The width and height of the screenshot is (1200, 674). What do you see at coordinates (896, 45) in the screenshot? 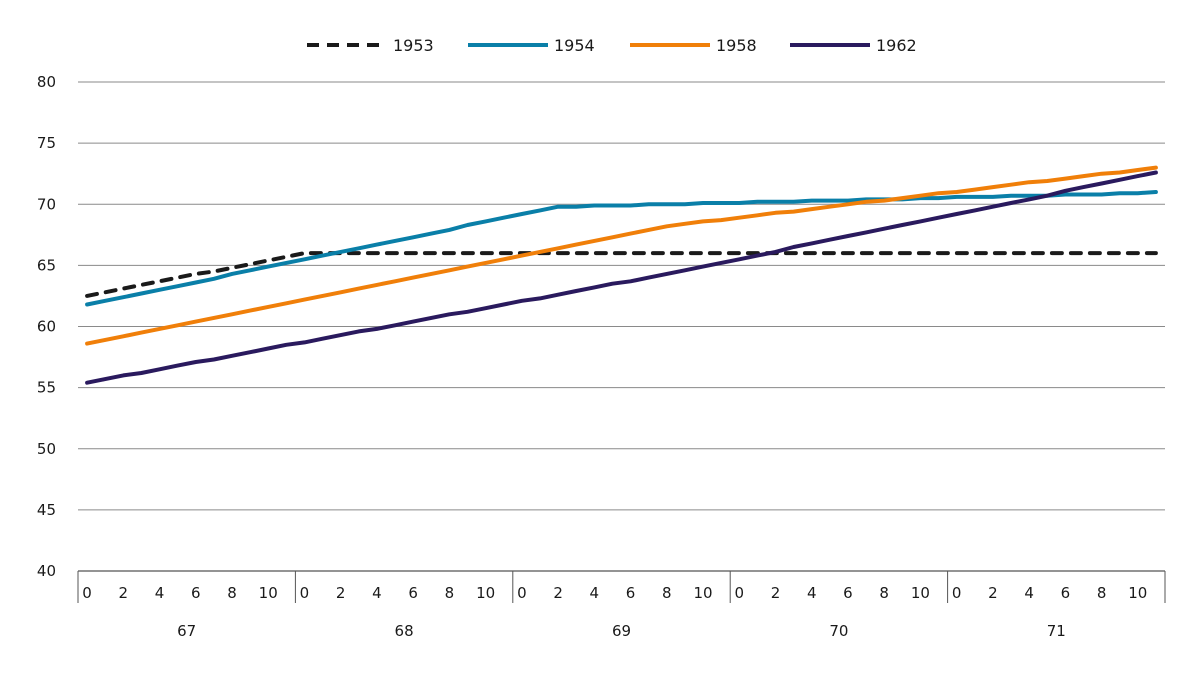
I see `legend-label: 1962` at bounding box center [896, 45].